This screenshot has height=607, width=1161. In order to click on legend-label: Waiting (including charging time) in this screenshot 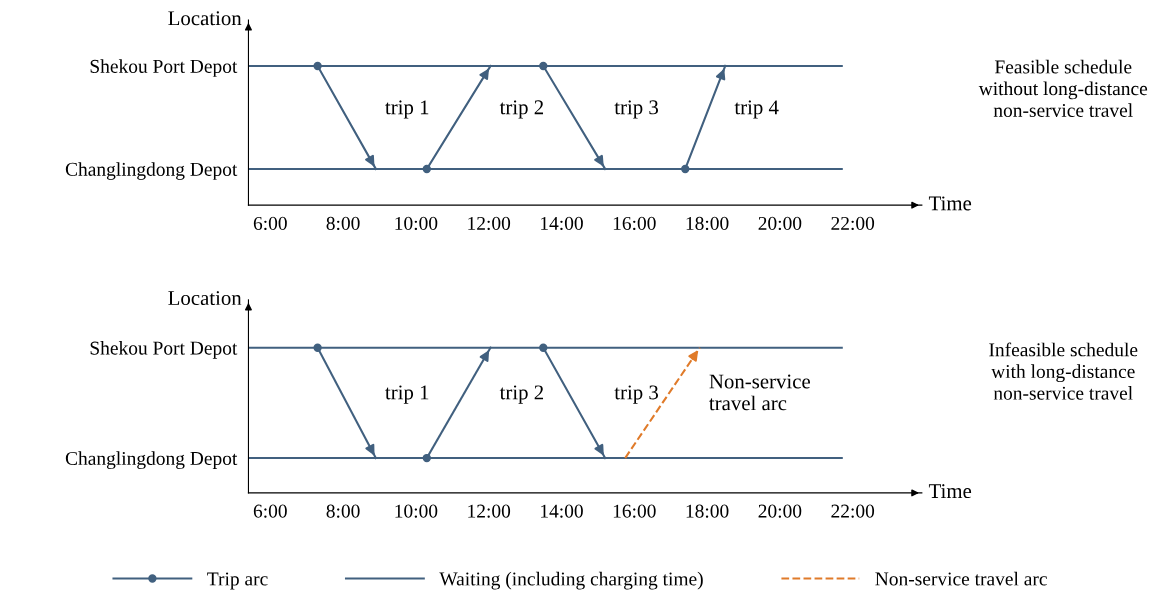, I will do `click(571, 580)`.